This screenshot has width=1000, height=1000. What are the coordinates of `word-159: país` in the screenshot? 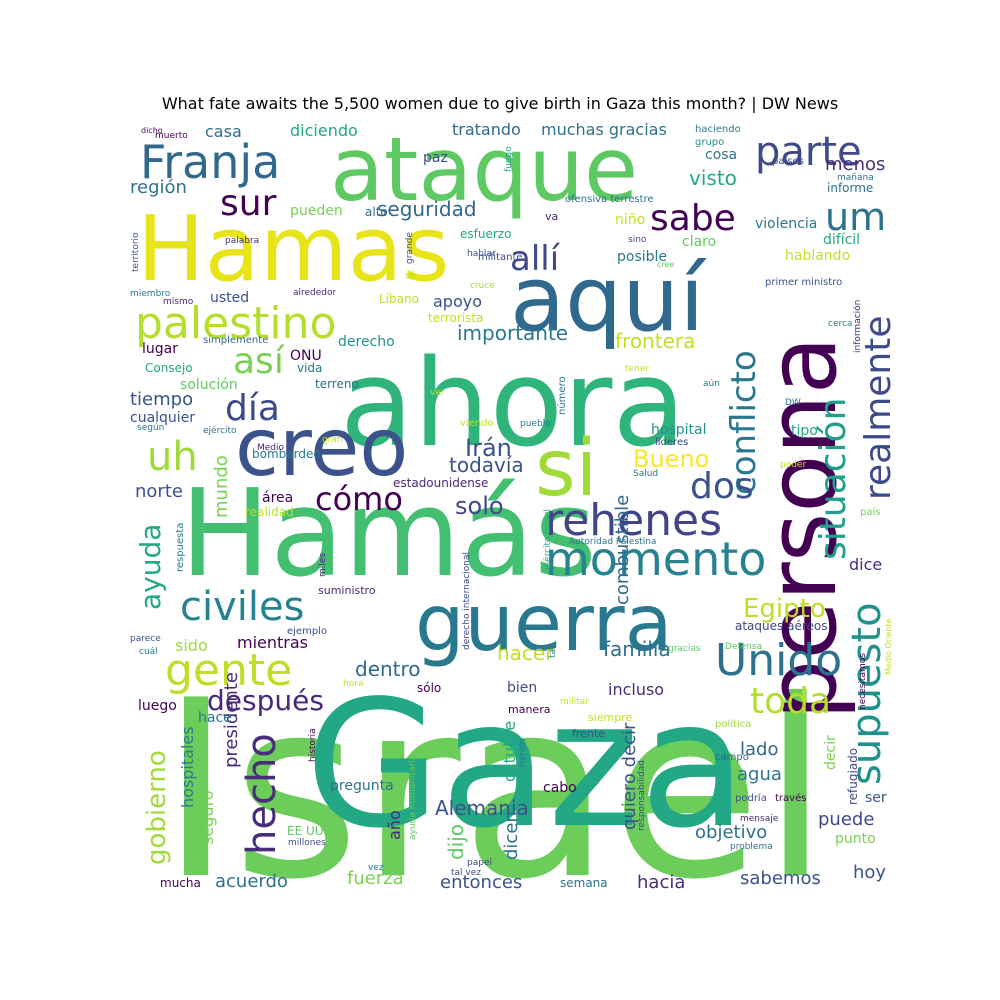 It's located at (870, 512).